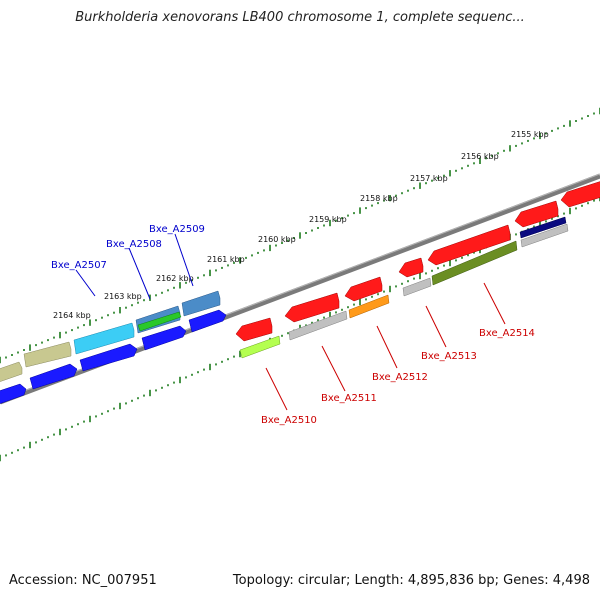 The image size is (600, 600). Describe the element at coordinates (429, 178) in the screenshot. I see `tick-label-2157: 2157 kbp` at that location.